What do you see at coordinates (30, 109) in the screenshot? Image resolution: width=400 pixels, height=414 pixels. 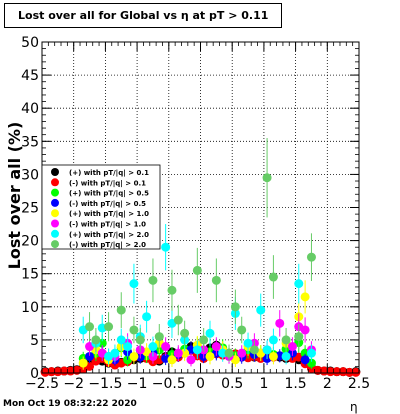 I see `y-tick-label: 40` at bounding box center [30, 109].